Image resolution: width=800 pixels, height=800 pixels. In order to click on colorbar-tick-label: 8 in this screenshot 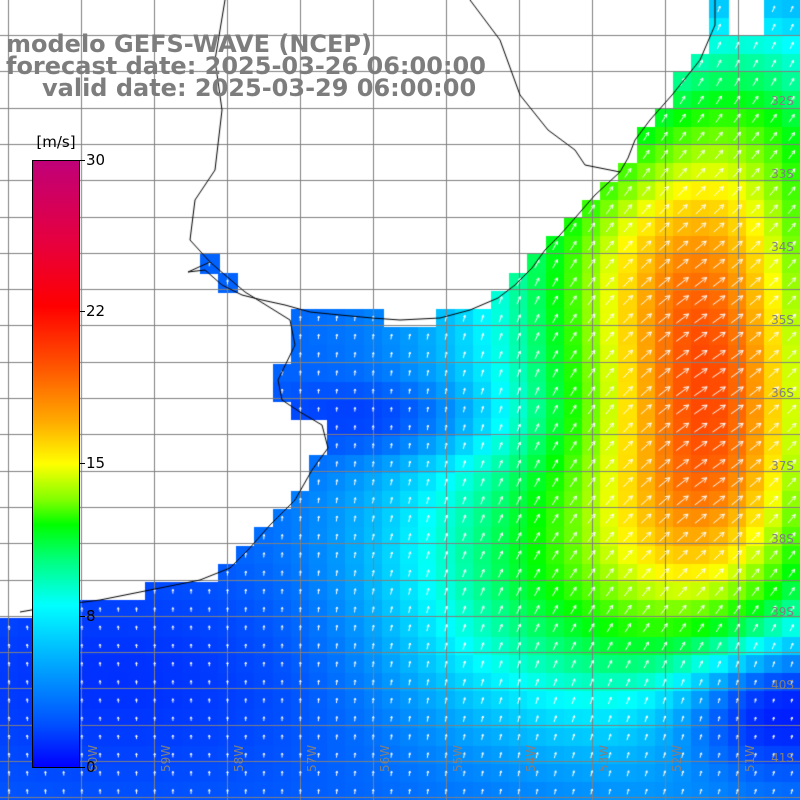, I will do `click(91, 616)`.